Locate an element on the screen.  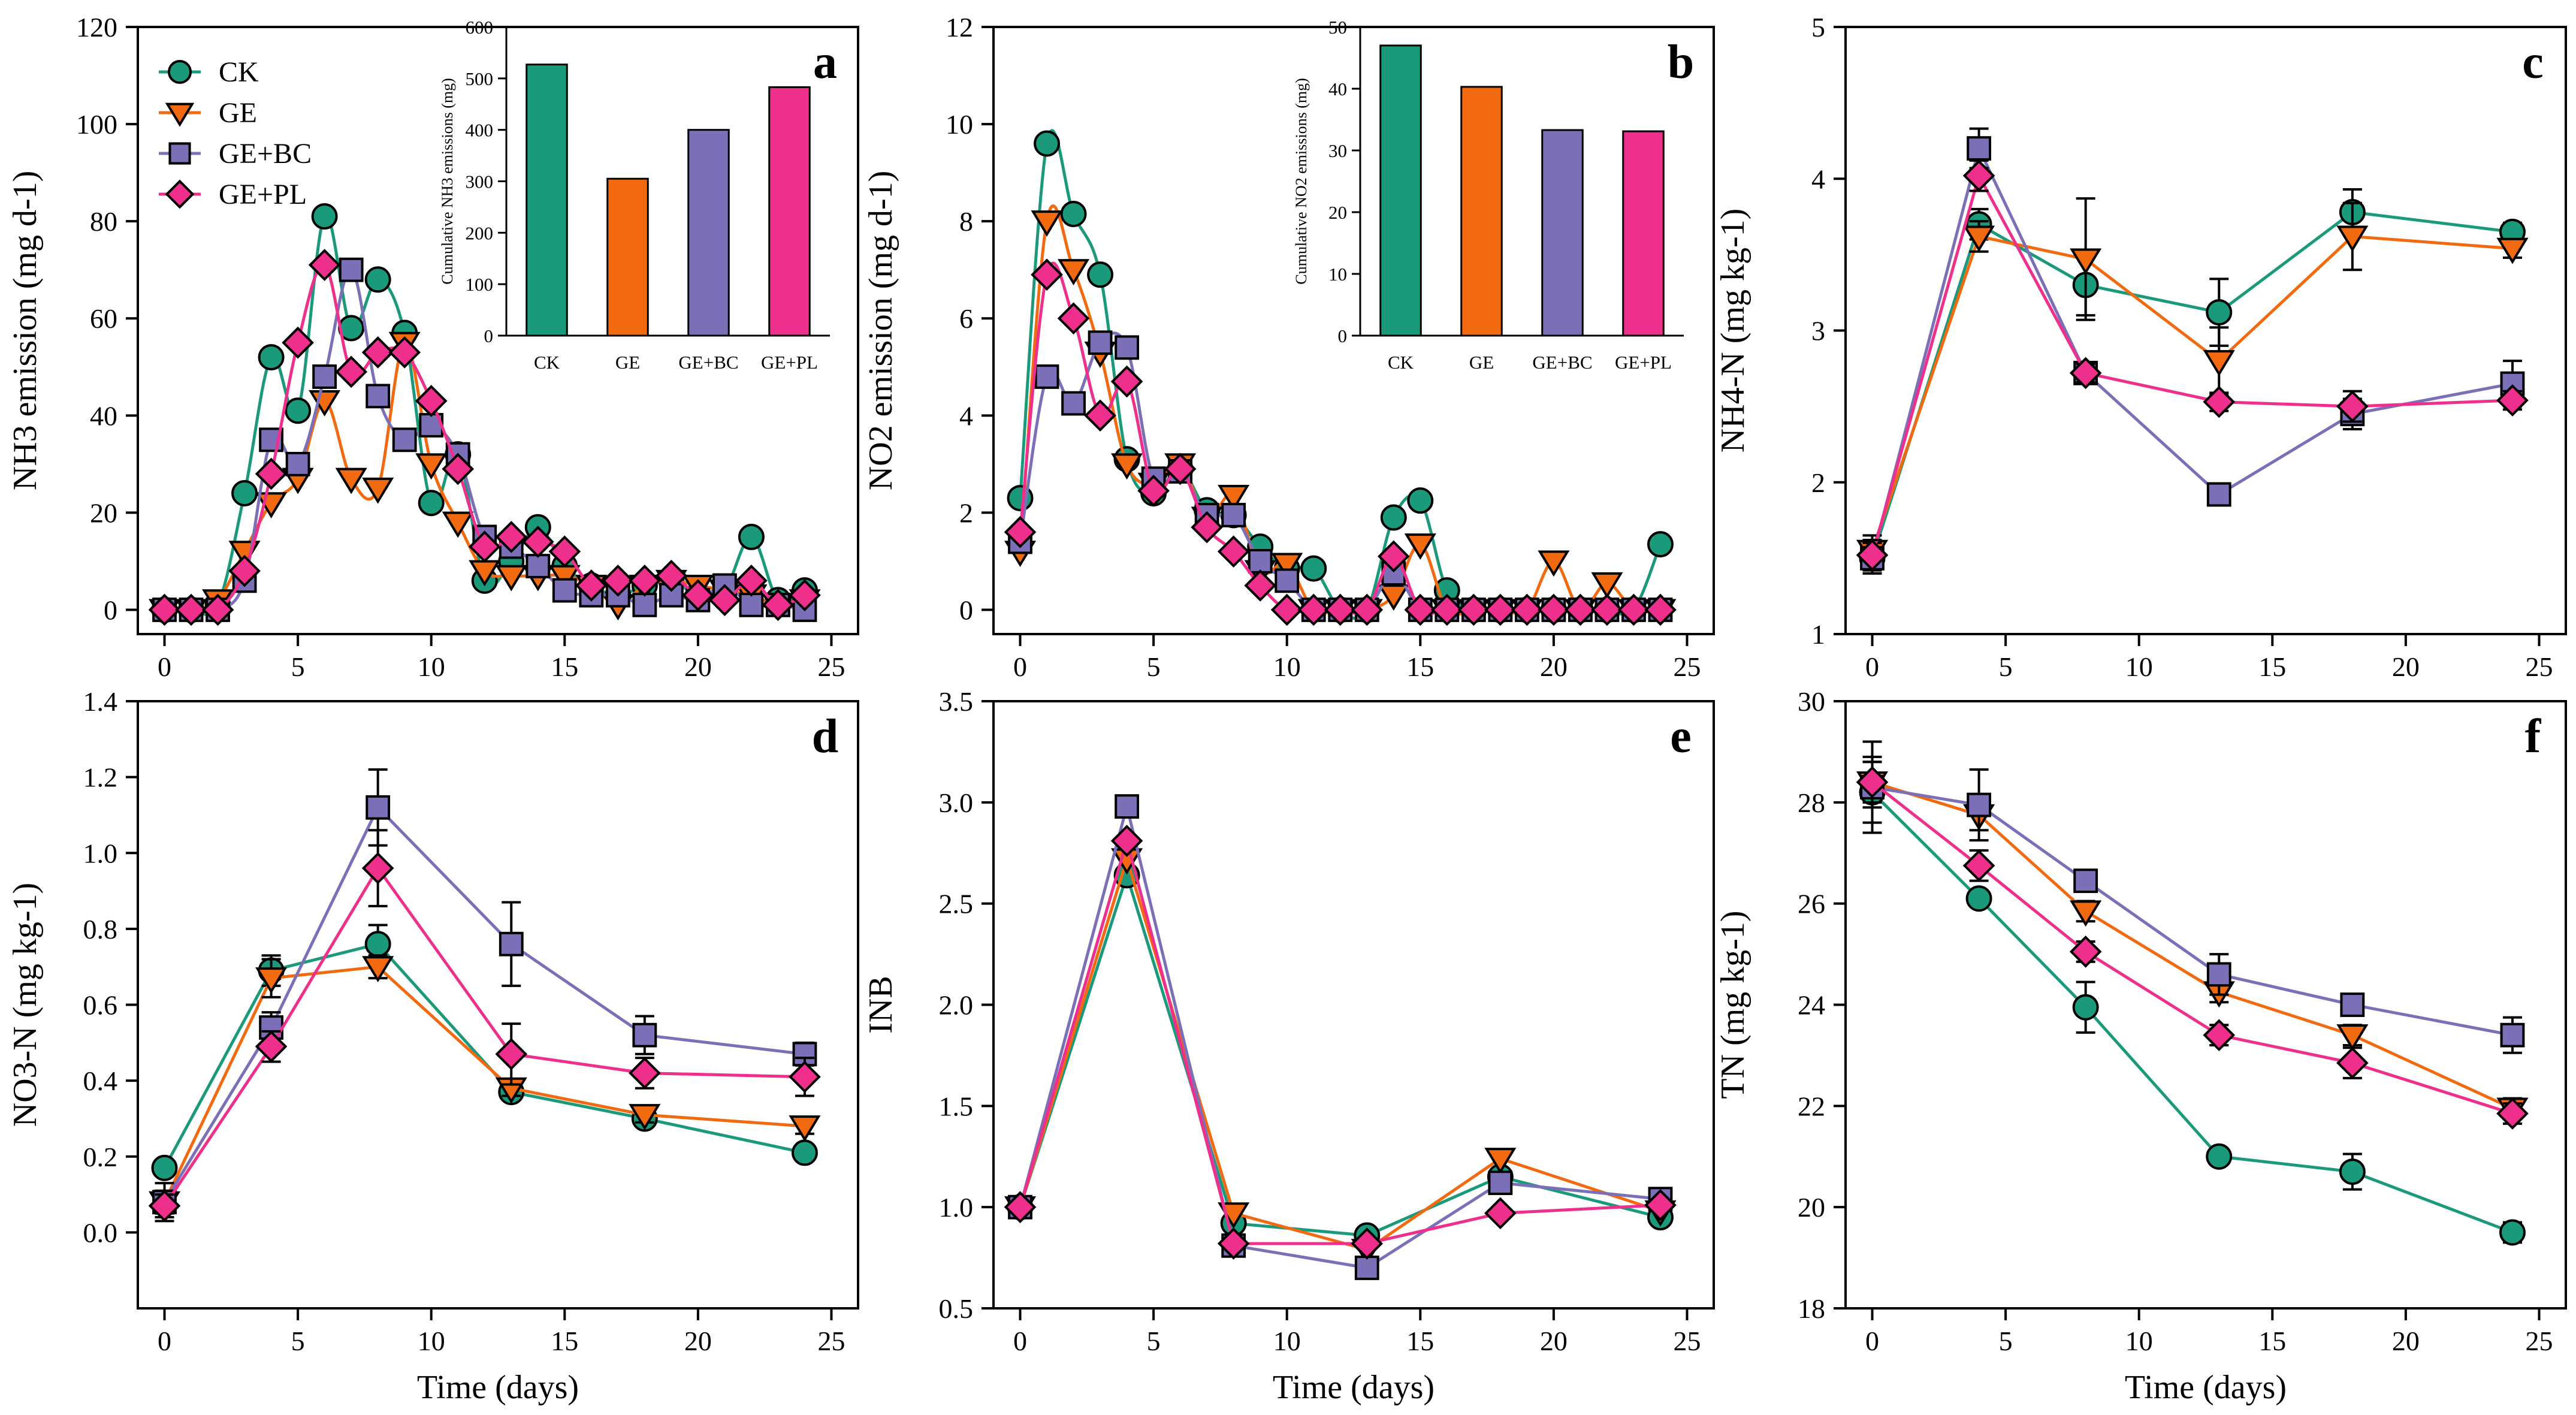
legend-label: GE+PL is located at coordinates (263, 195).